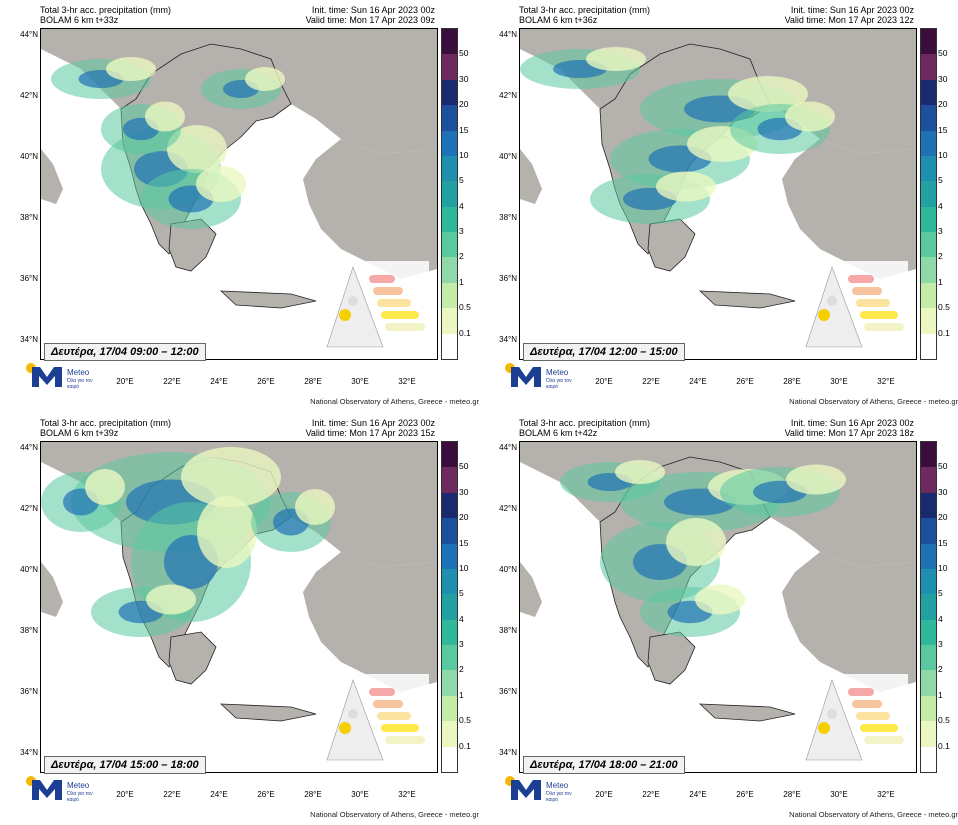 This screenshot has height=825, width=958. I want to click on colorbar-label: 2, so click(940, 669).